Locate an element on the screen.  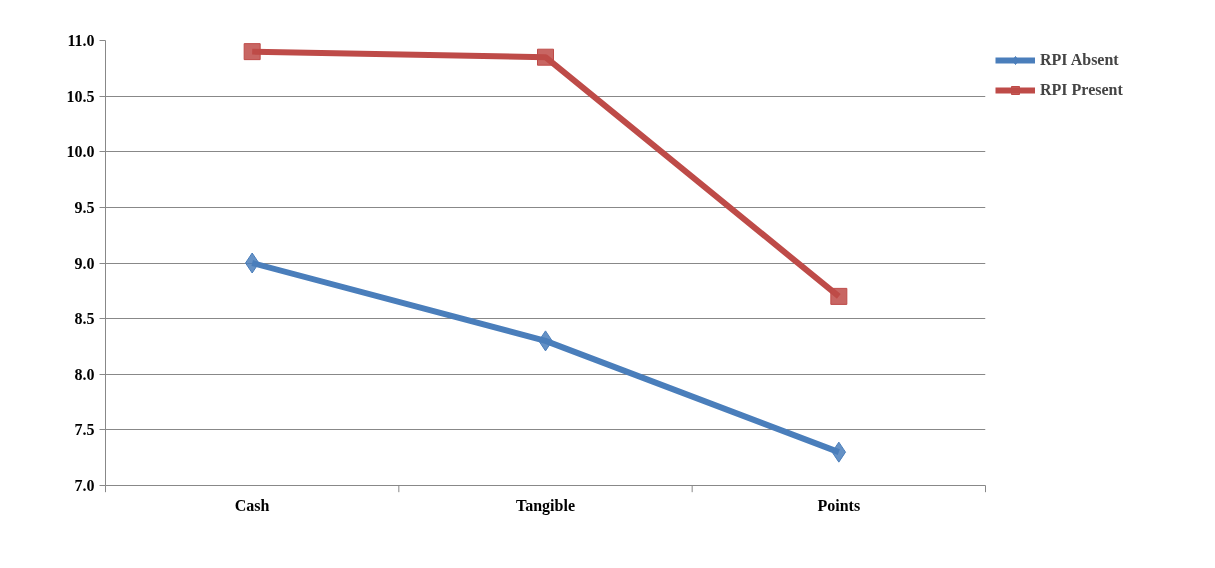
x-tick-label: Tangible is located at coordinates (545, 505).